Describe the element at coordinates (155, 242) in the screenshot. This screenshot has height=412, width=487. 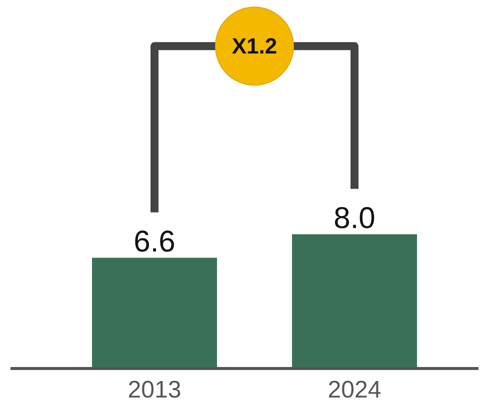
I see `data-label: 6.6` at that location.